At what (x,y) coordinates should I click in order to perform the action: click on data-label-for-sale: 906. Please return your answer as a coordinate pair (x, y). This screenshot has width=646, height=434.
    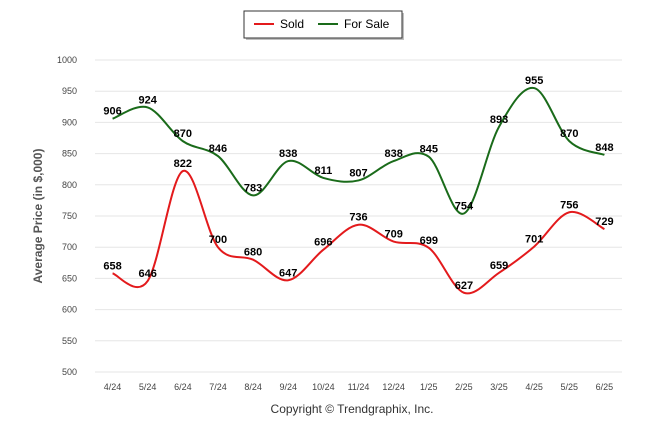
    Looking at the image, I should click on (112, 112).